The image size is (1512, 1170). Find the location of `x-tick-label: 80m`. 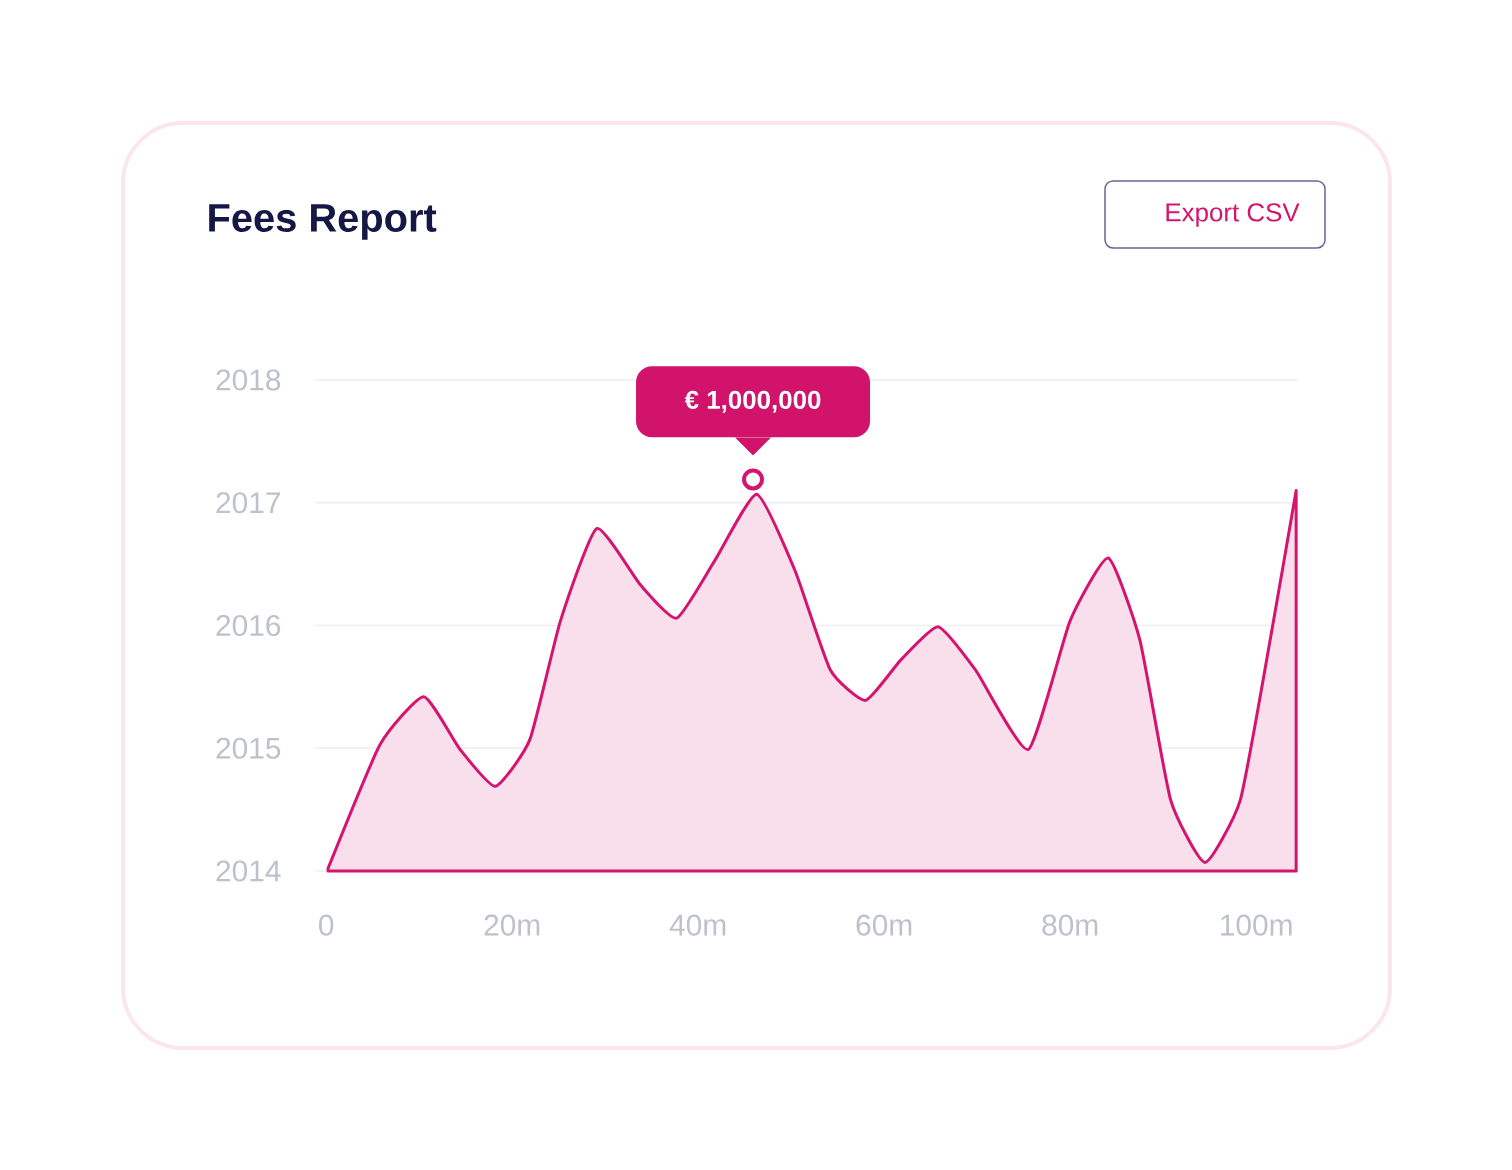

x-tick-label: 80m is located at coordinates (1070, 925).